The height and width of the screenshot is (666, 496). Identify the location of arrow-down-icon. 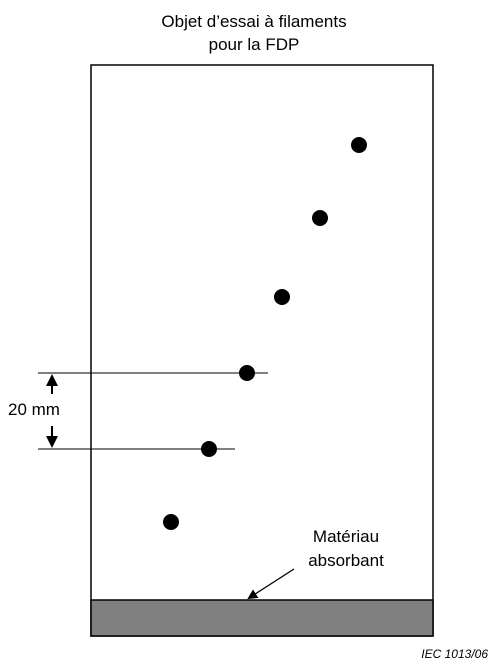
(52, 442).